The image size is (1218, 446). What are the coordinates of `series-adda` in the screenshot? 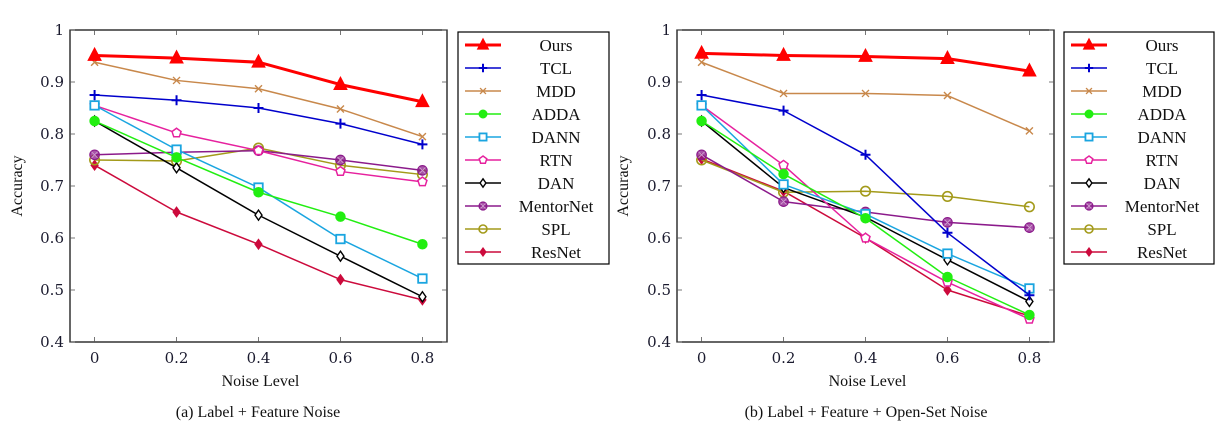 It's located at (258, 182).